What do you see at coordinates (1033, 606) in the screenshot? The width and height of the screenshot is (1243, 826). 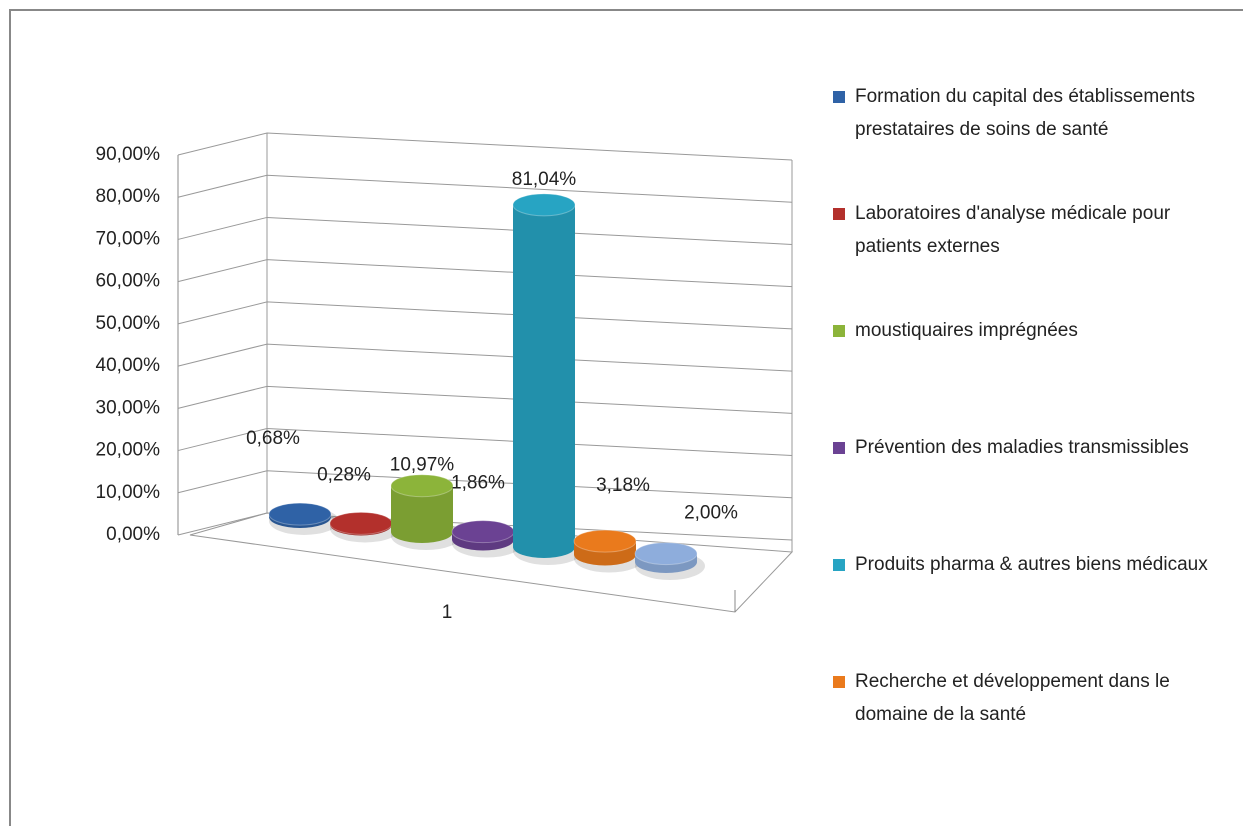 I see `legend-entry: Produits pharma & autres biens médicaux` at bounding box center [1033, 606].